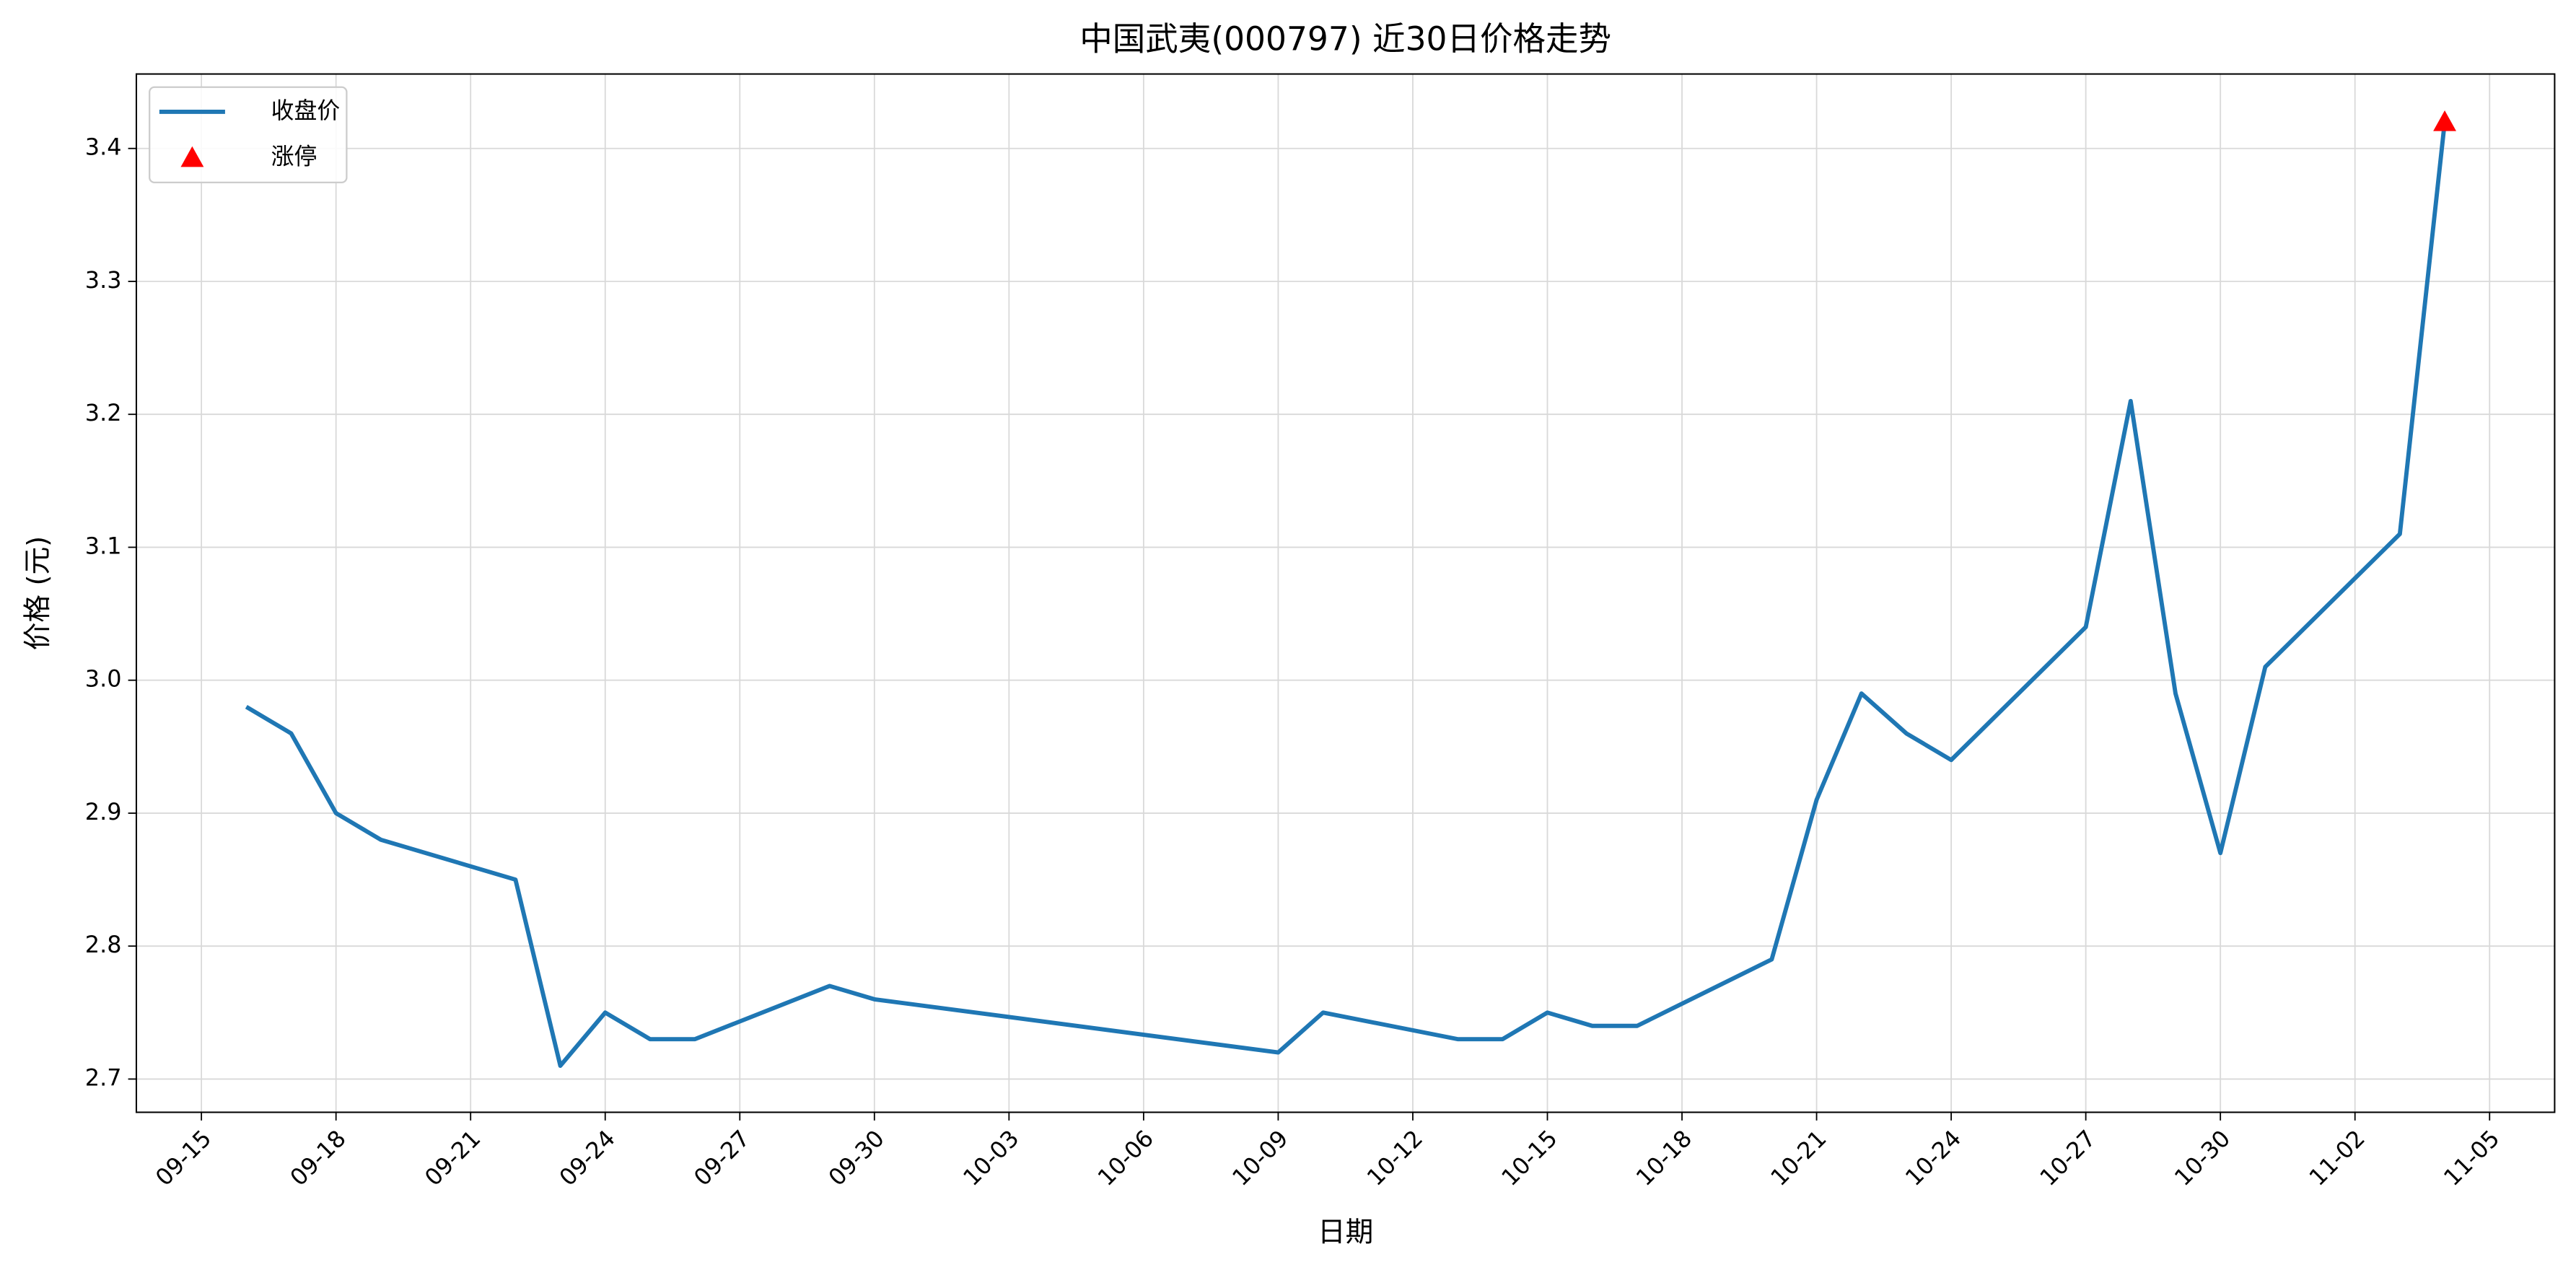  I want to click on x-axis-label: 日期, so click(1345, 1232).